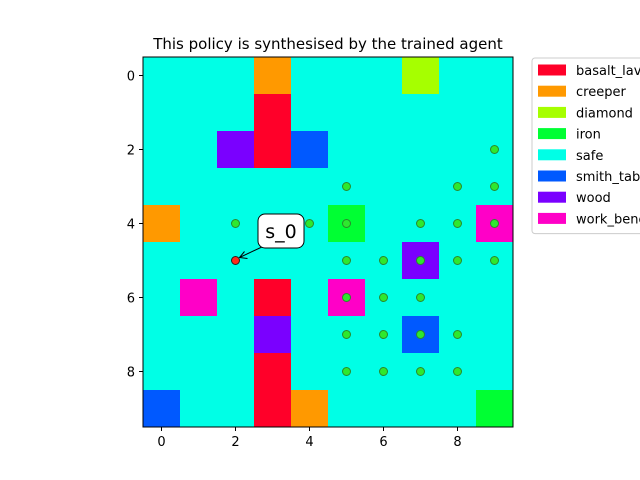  What do you see at coordinates (593, 198) in the screenshot?
I see `legend-label-wood: wood` at bounding box center [593, 198].